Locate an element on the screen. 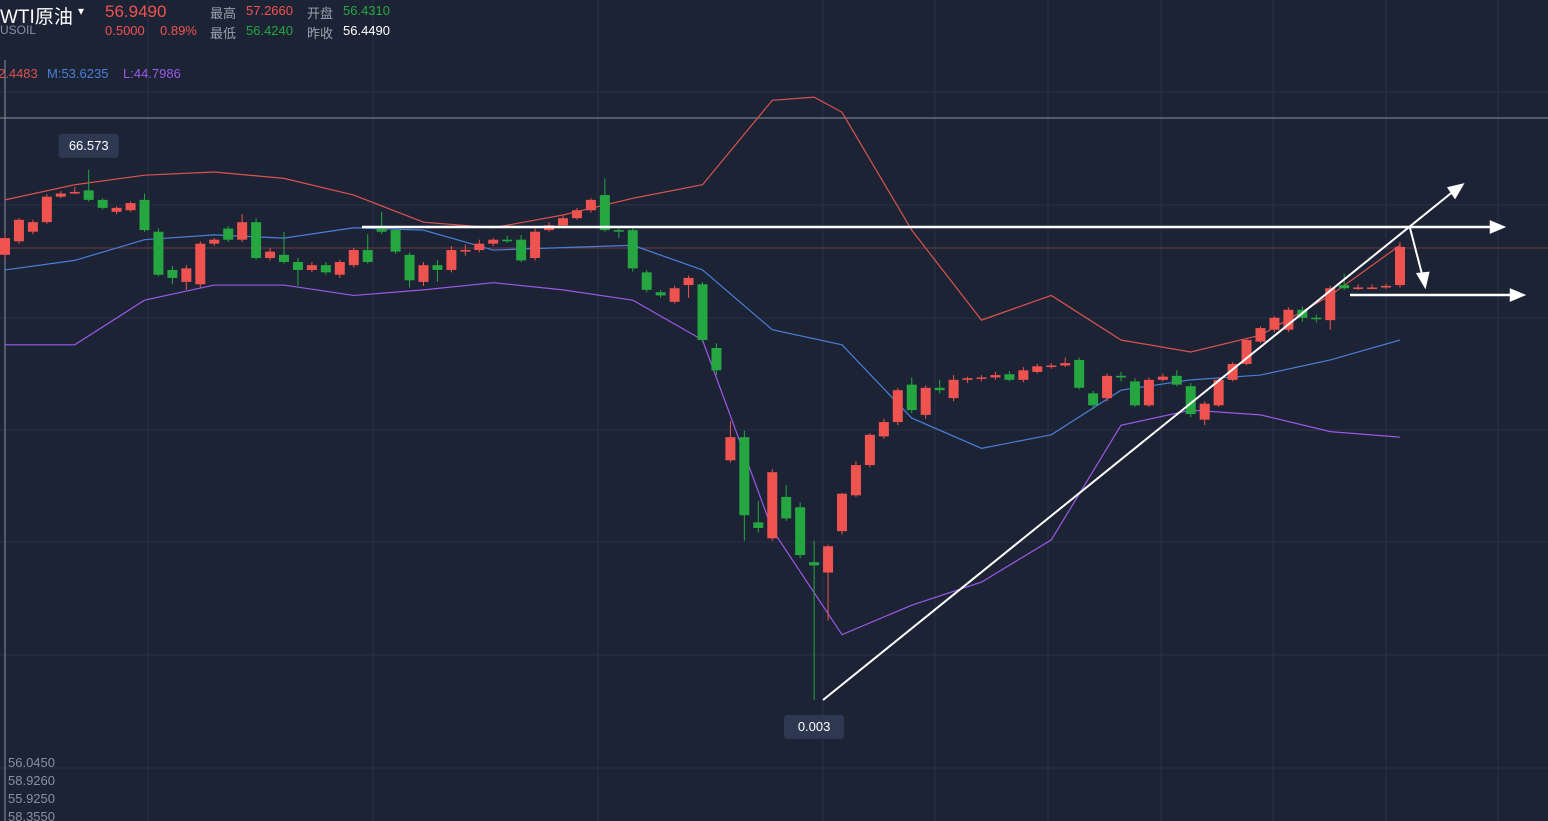 Image resolution: width=1548 pixels, height=821 pixels. high-label: 最高 is located at coordinates (223, 13).